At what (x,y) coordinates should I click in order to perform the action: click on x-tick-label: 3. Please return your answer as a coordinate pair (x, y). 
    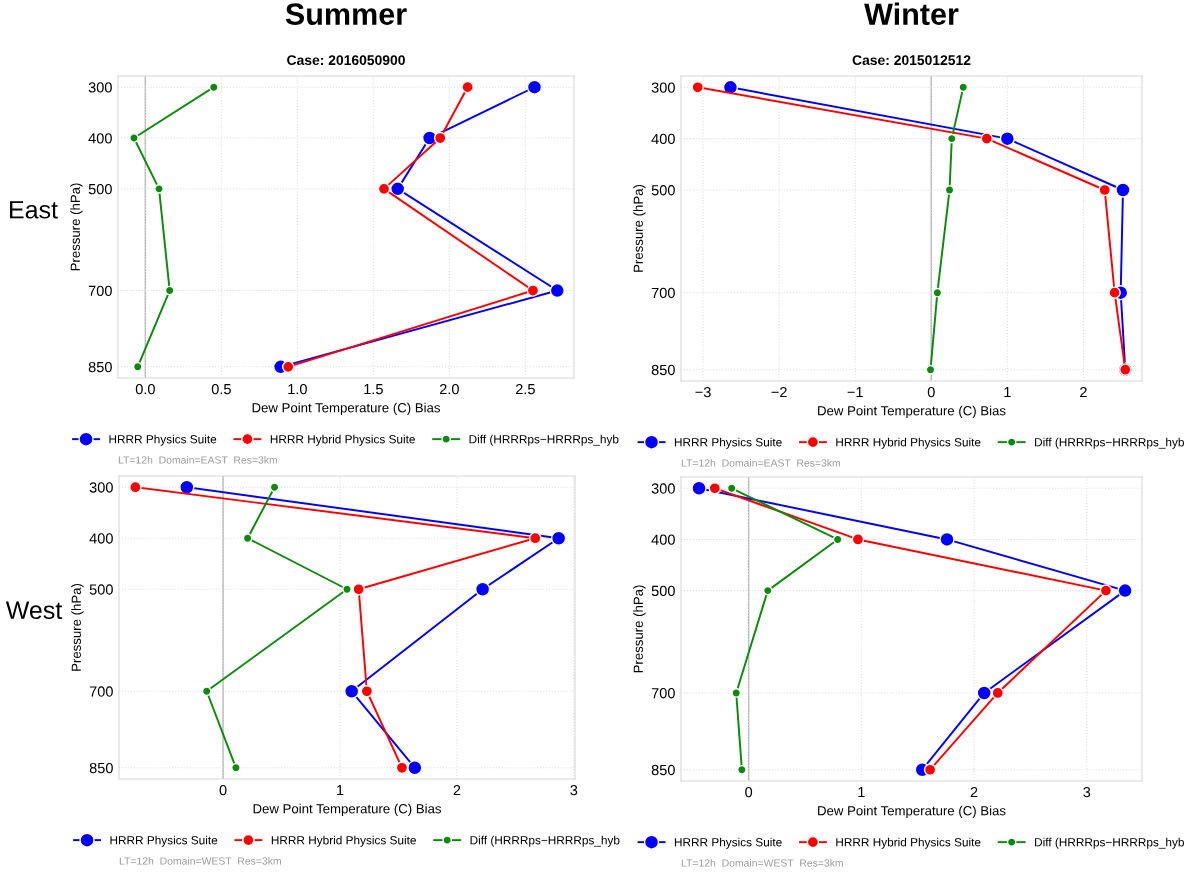
    Looking at the image, I should click on (1087, 792).